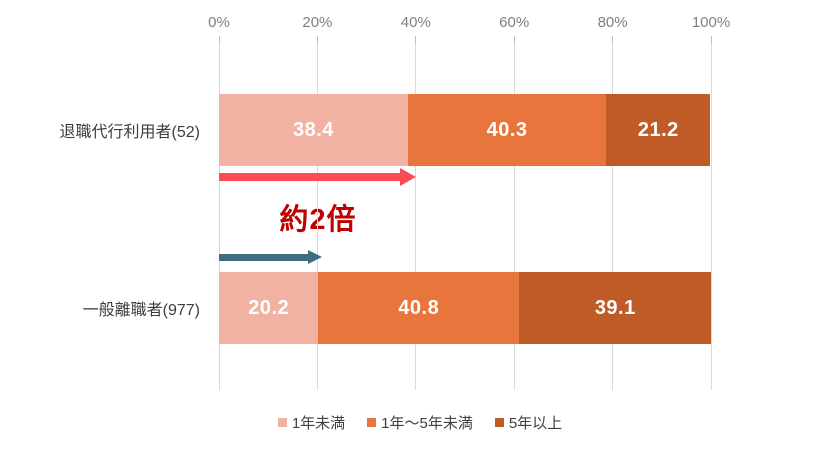  I want to click on bar-segment: 39.1, so click(615, 308).